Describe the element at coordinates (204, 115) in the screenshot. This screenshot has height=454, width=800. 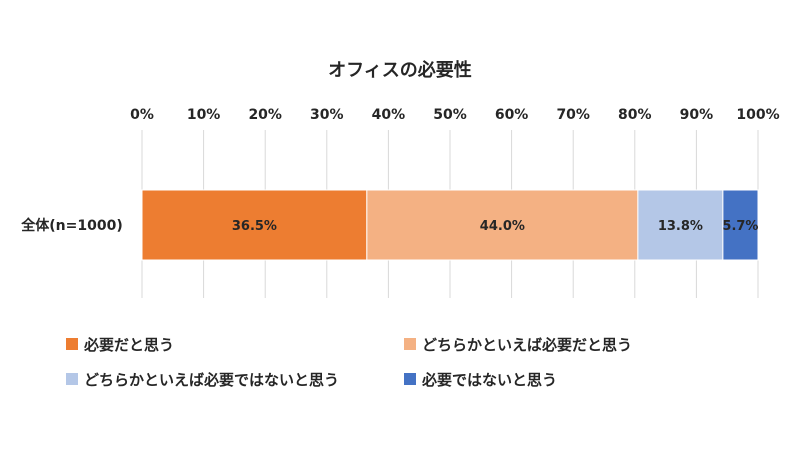
I see `x-tick-label: 10%` at that location.